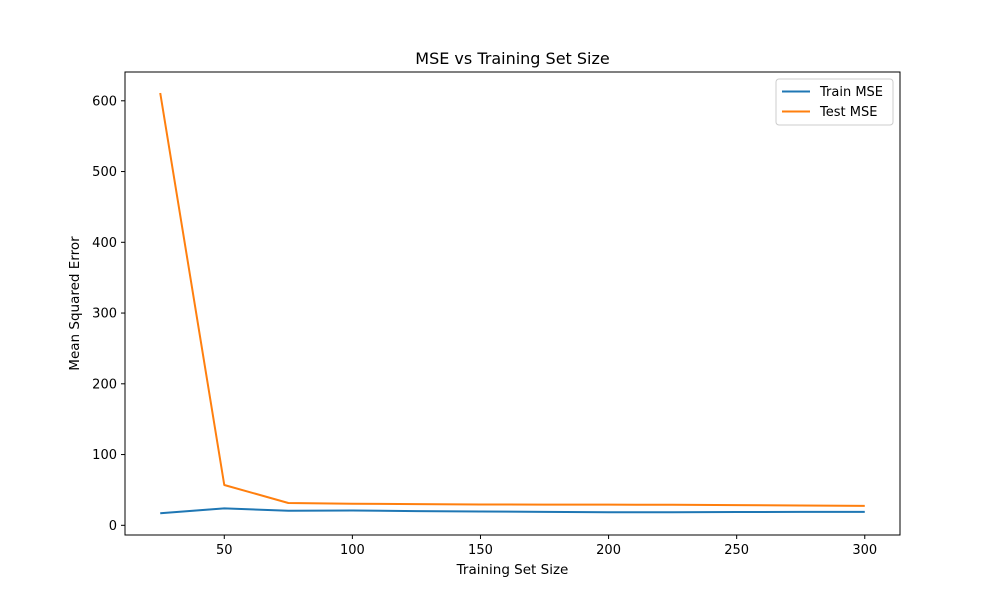 Image resolution: width=1000 pixels, height=600 pixels. Describe the element at coordinates (736, 550) in the screenshot. I see `x-tick-label: 250` at that location.